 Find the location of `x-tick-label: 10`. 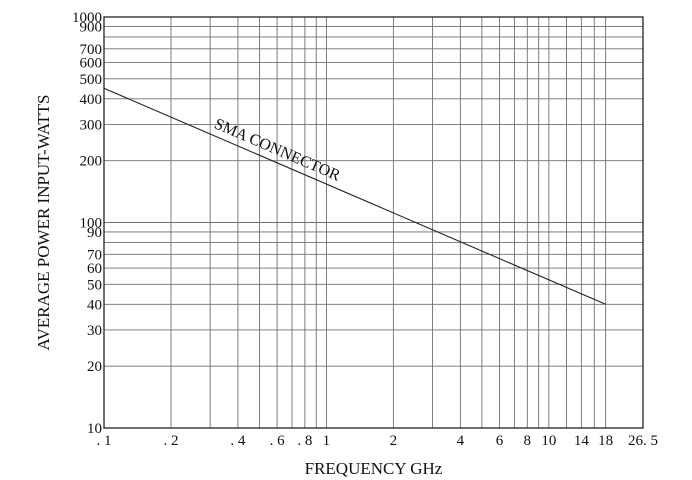

x-tick-label: 10 is located at coordinates (548, 441).